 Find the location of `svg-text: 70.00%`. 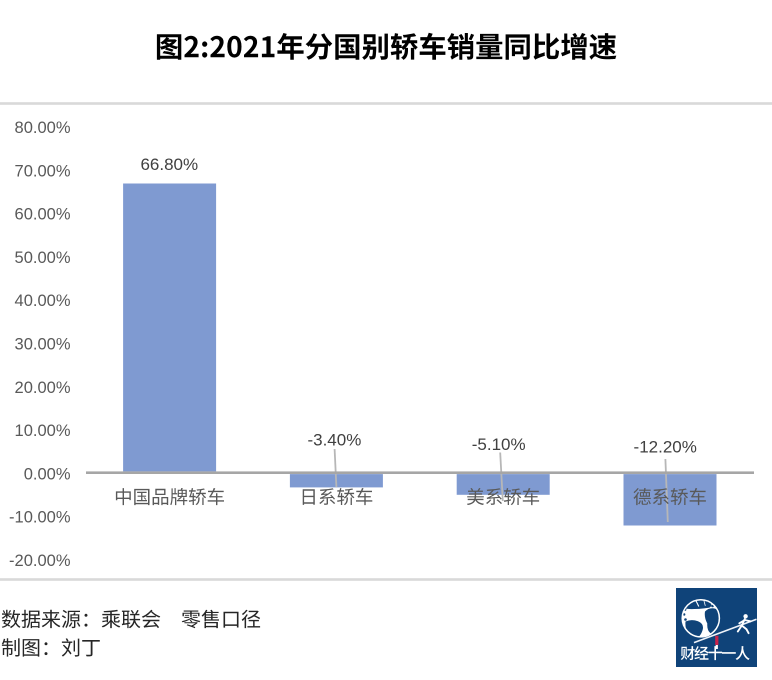

svg-text: 70.00% is located at coordinates (43, 171).